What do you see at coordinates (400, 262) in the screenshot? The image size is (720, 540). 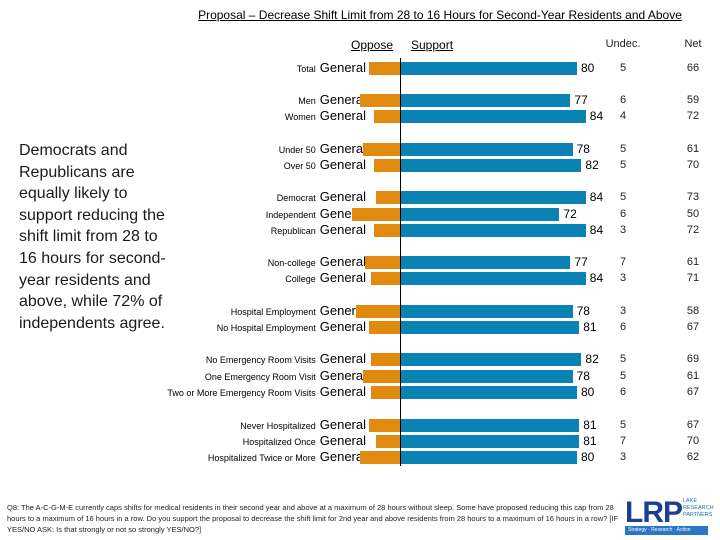 I see `zero-axis` at bounding box center [400, 262].